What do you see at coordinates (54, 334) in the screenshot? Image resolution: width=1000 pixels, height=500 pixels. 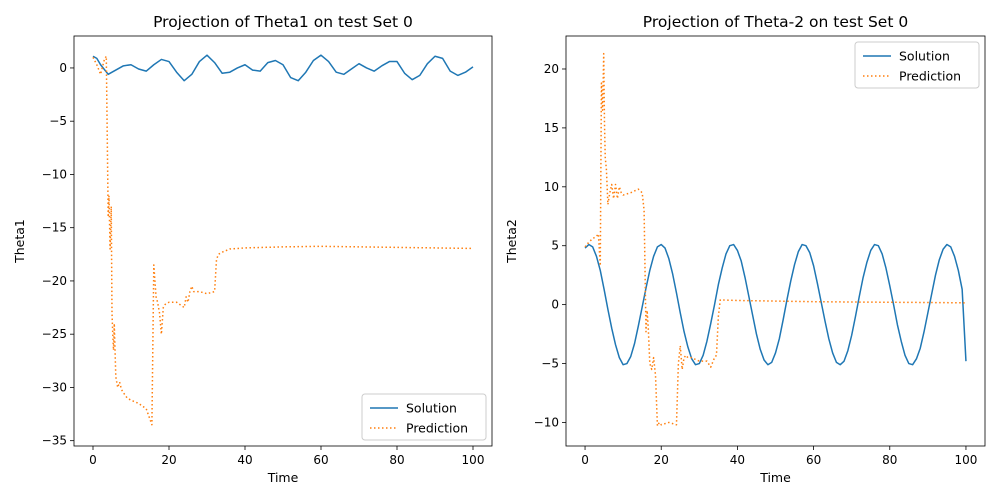 I see `y-tick-label: −25` at bounding box center [54, 334].